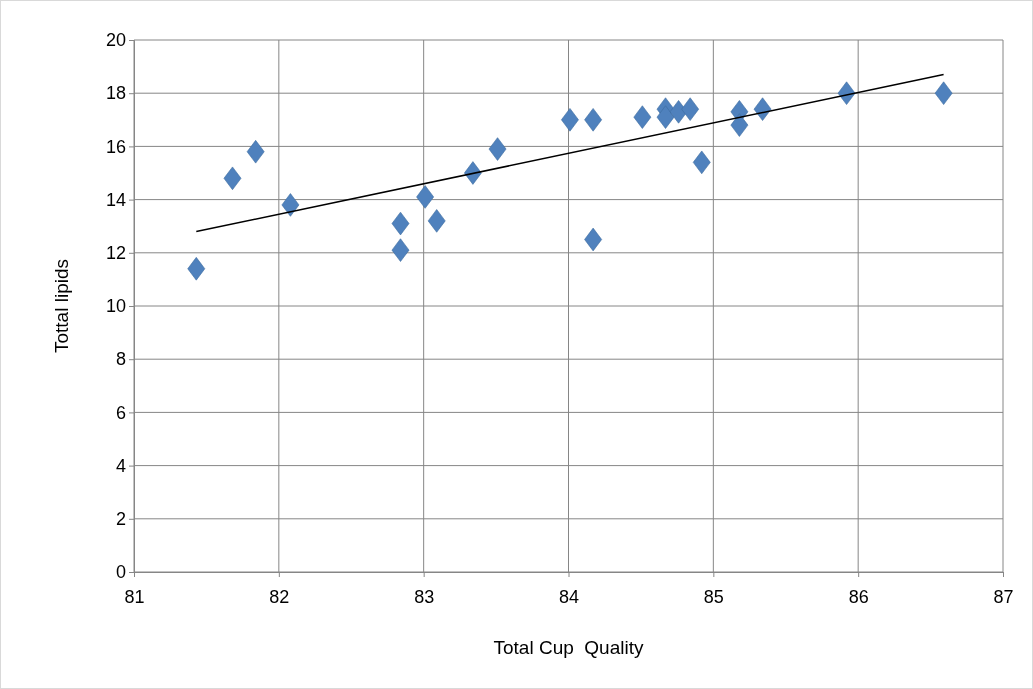 The height and width of the screenshot is (689, 1033). What do you see at coordinates (61, 306) in the screenshot?
I see `y-axis-title: Tottal lipids` at bounding box center [61, 306].